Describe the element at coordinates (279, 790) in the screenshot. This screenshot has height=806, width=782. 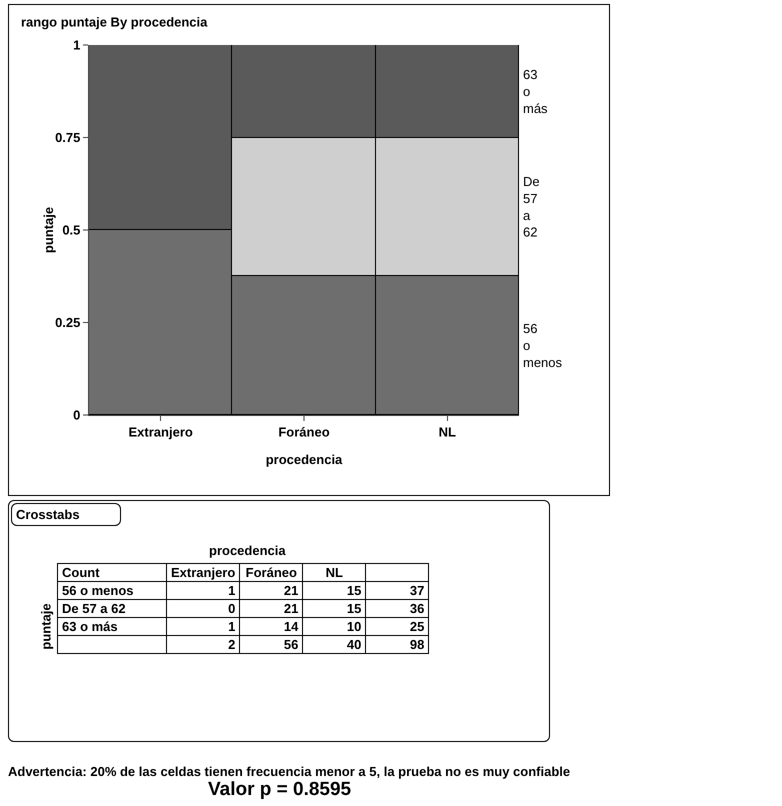
I see `text: Valor p = 0.8595` at that location.